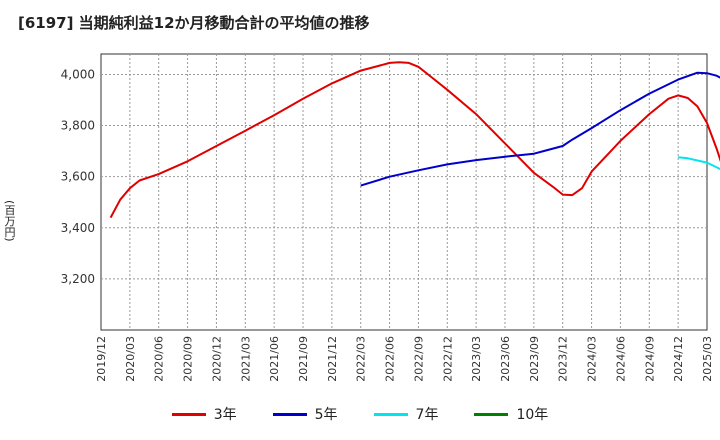 The width and height of the screenshot is (720, 440). Describe the element at coordinates (447, 359) in the screenshot. I see `x-tick-label: 2022/12` at that location.